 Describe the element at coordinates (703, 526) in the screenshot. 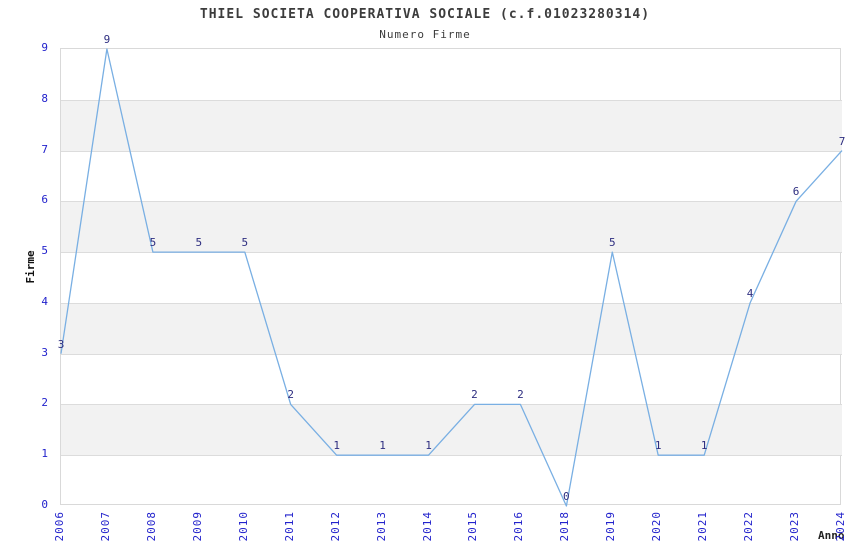

I see `x-tick-label: 2021` at that location.